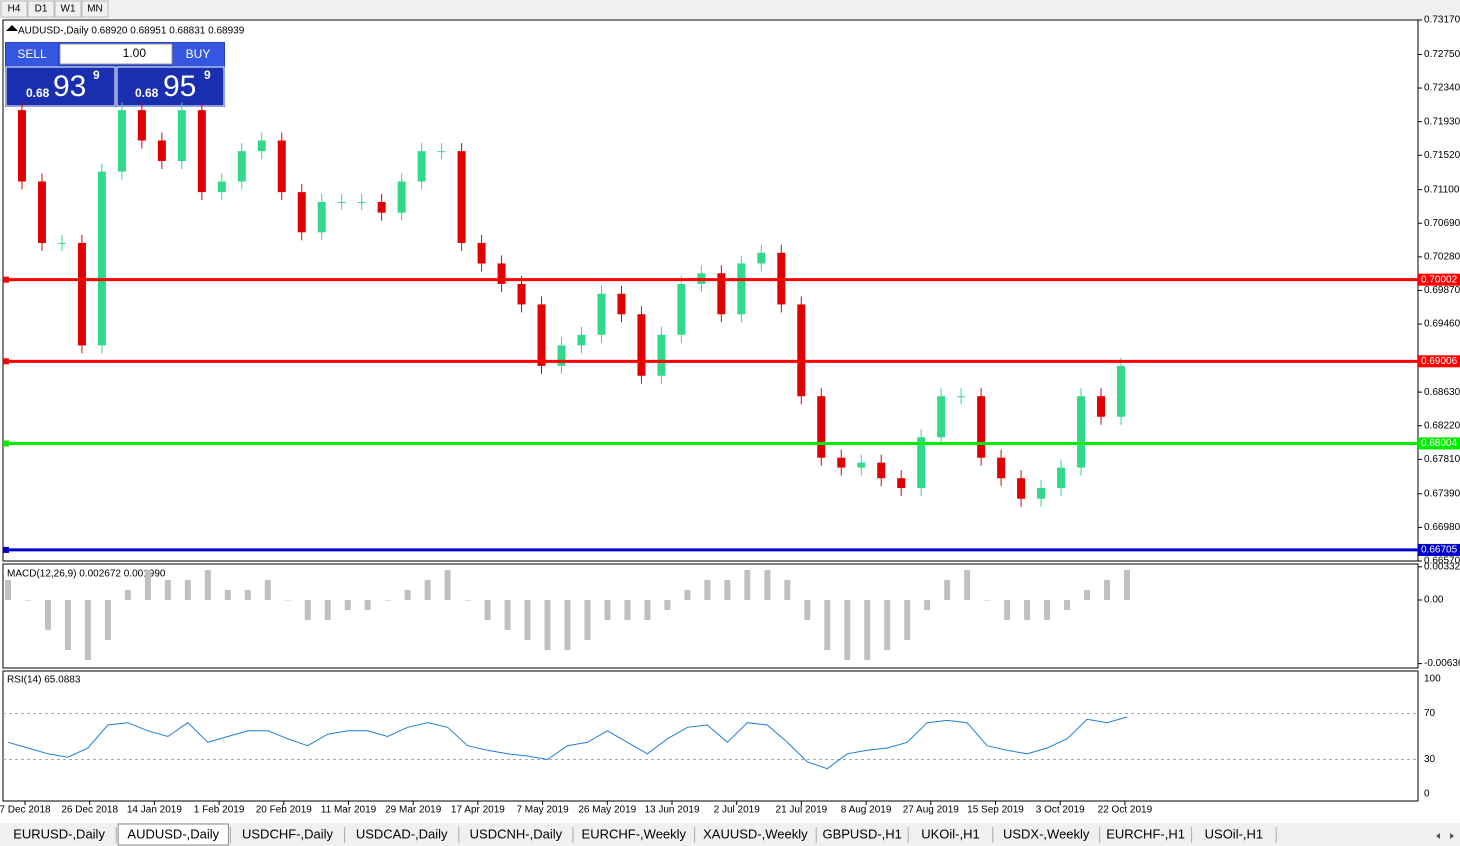  I want to click on sell-button, so click(32, 54).